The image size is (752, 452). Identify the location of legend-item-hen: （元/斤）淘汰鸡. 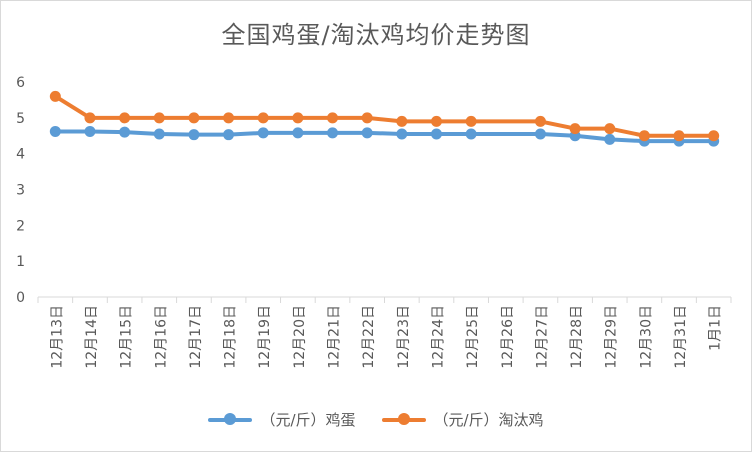
(462, 419).